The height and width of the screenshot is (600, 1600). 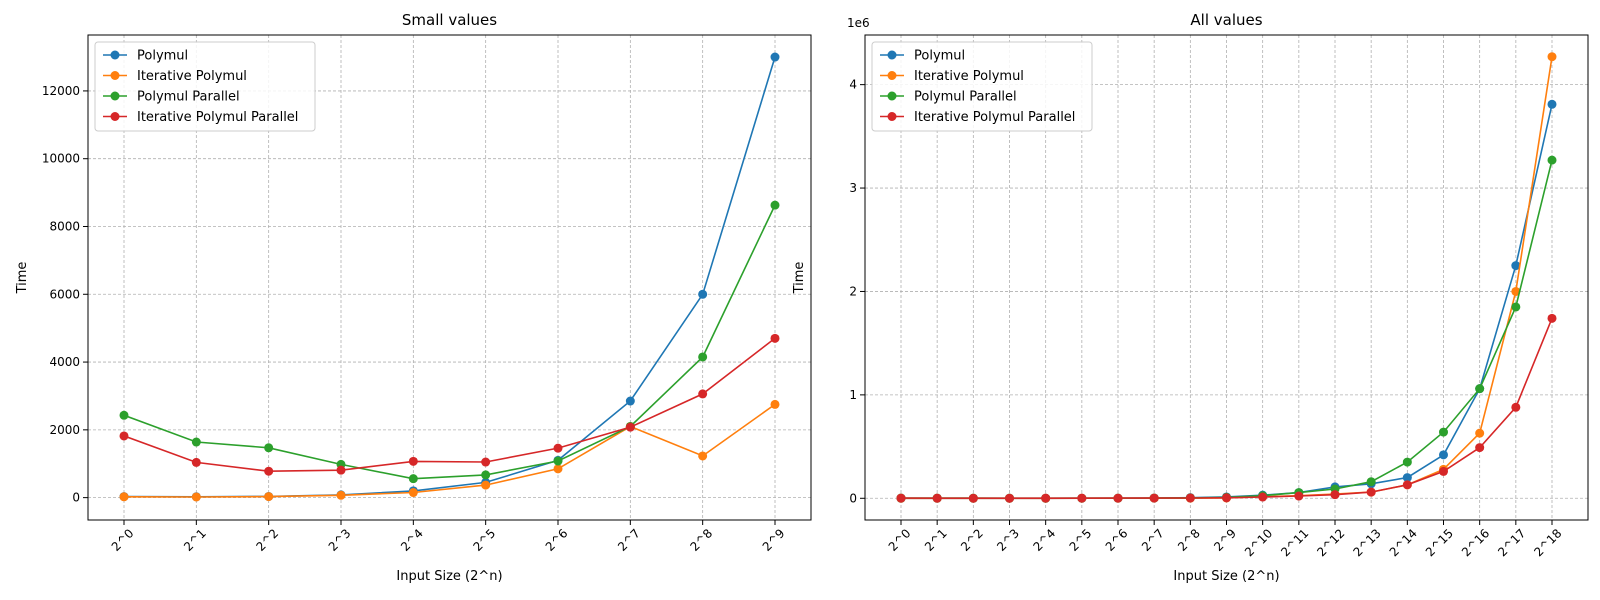 I want to click on x-tick-label: 2^18, so click(x=1547, y=542).